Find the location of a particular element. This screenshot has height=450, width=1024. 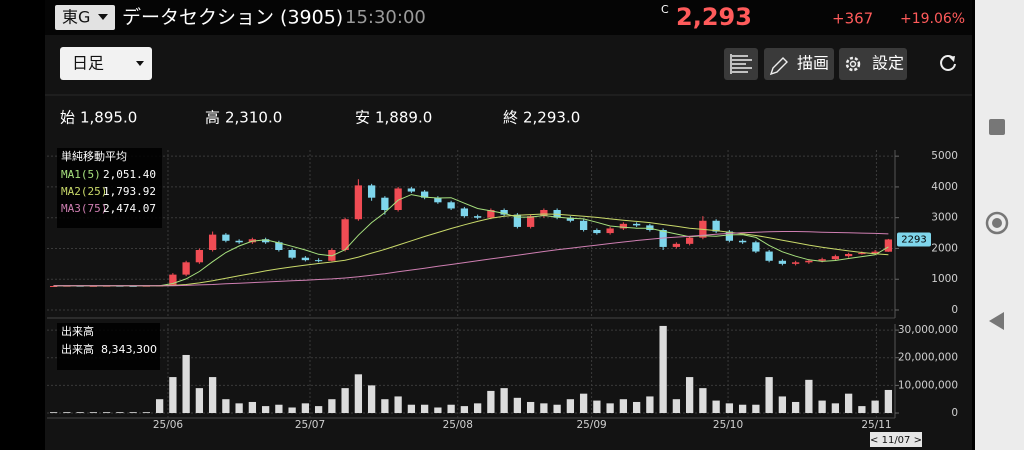

legend-entry: MA1(5) is located at coordinates (81, 174).